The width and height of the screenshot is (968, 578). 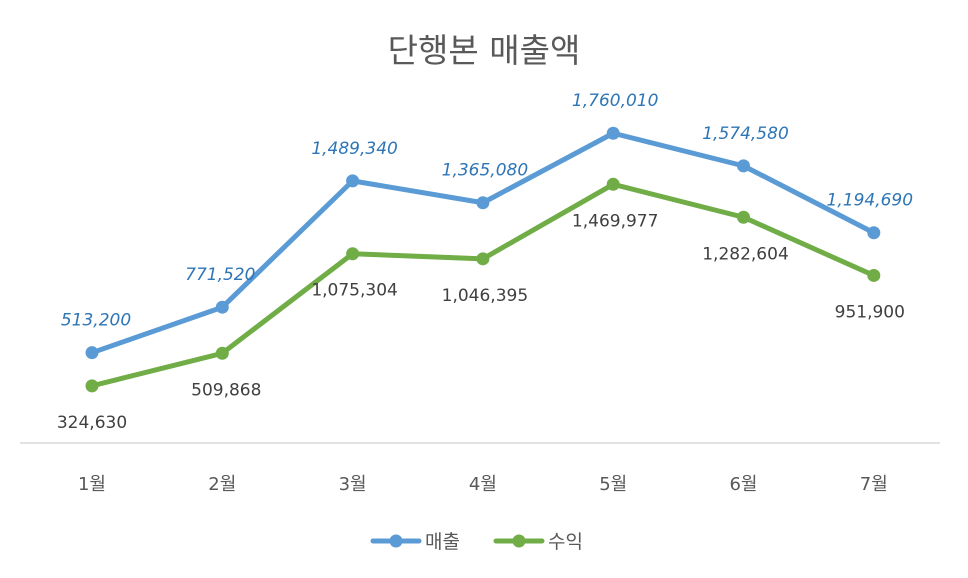 What do you see at coordinates (743, 484) in the screenshot?
I see `x-tick-label-6: 6월` at bounding box center [743, 484].